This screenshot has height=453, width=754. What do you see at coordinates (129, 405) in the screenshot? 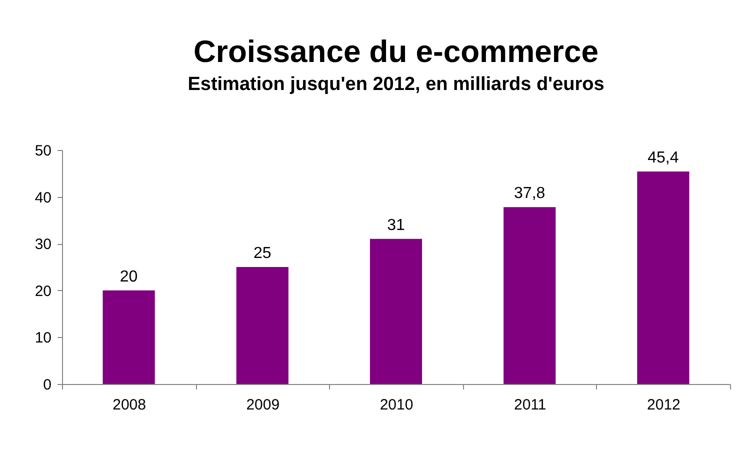
I see `x-tick-label: 2008` at bounding box center [129, 405].